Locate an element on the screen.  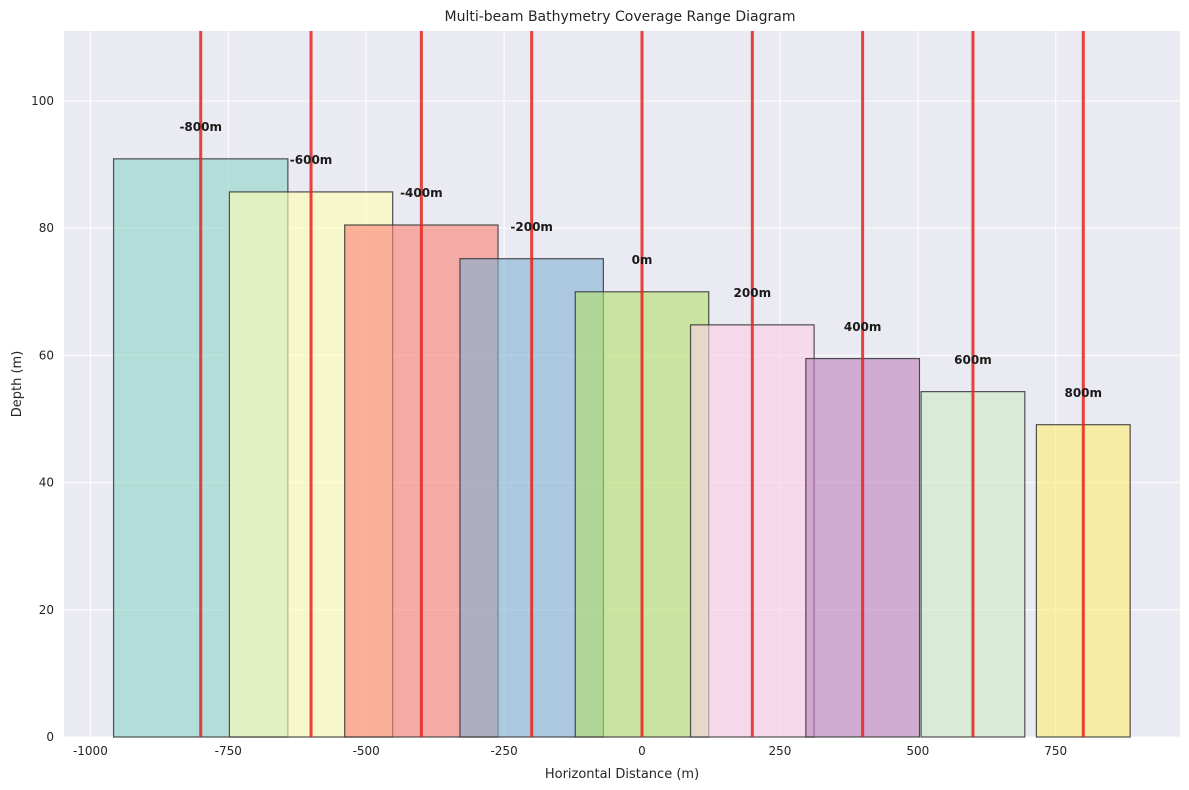
x-tick-label: 0 is located at coordinates (642, 751).